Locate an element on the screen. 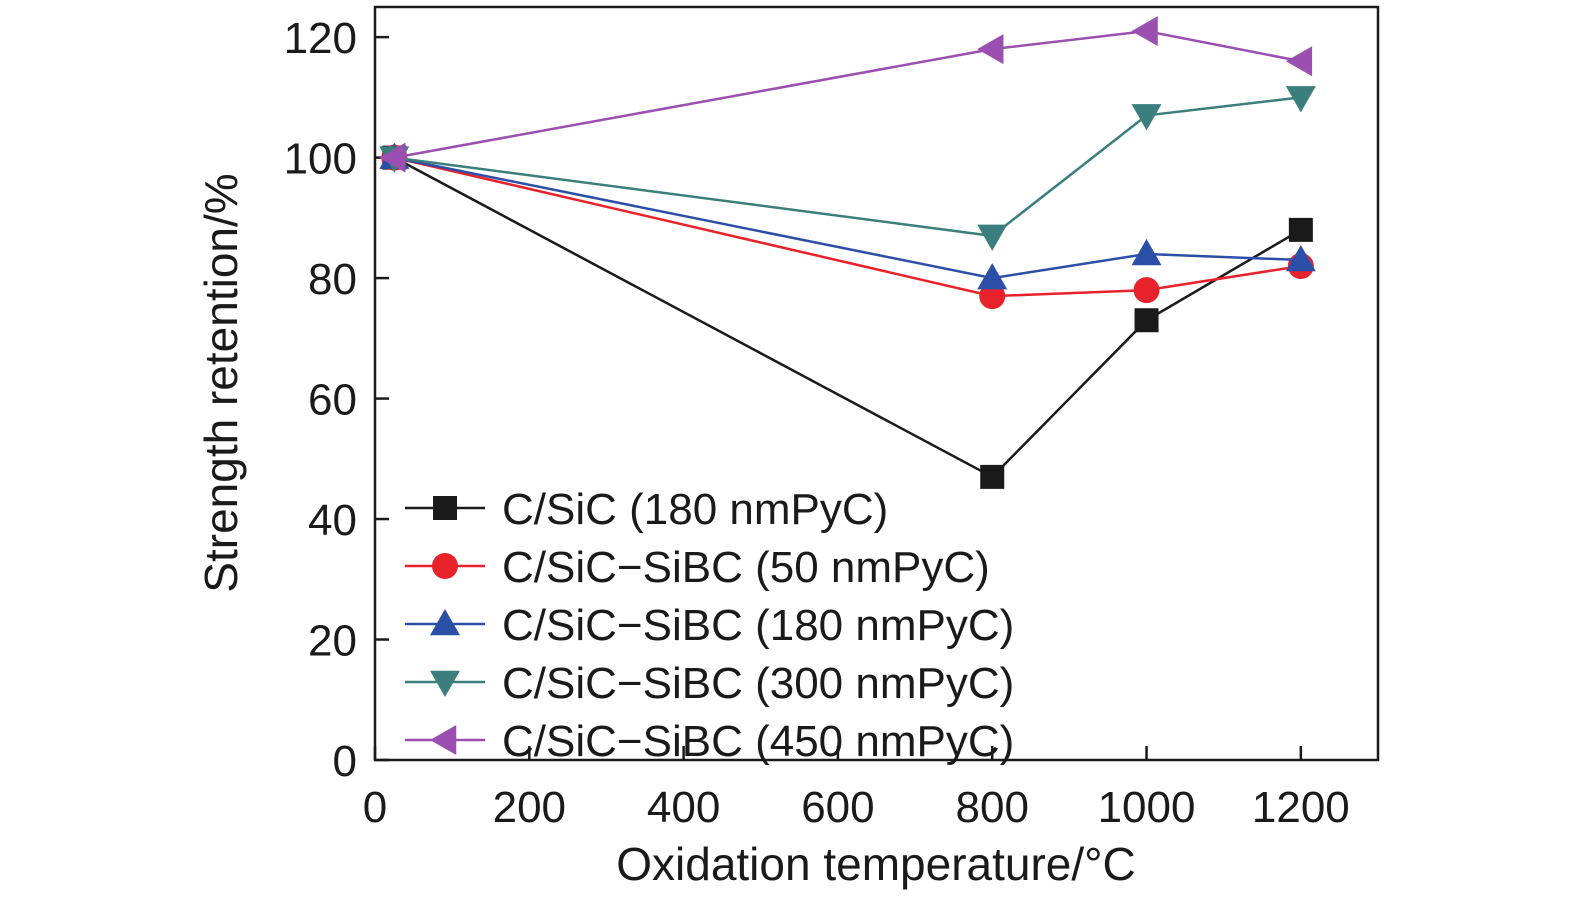 Image resolution: width=1575 pixels, height=909 pixels. series-c-sic-sibc-180-nmpyc is located at coordinates (847, 216).